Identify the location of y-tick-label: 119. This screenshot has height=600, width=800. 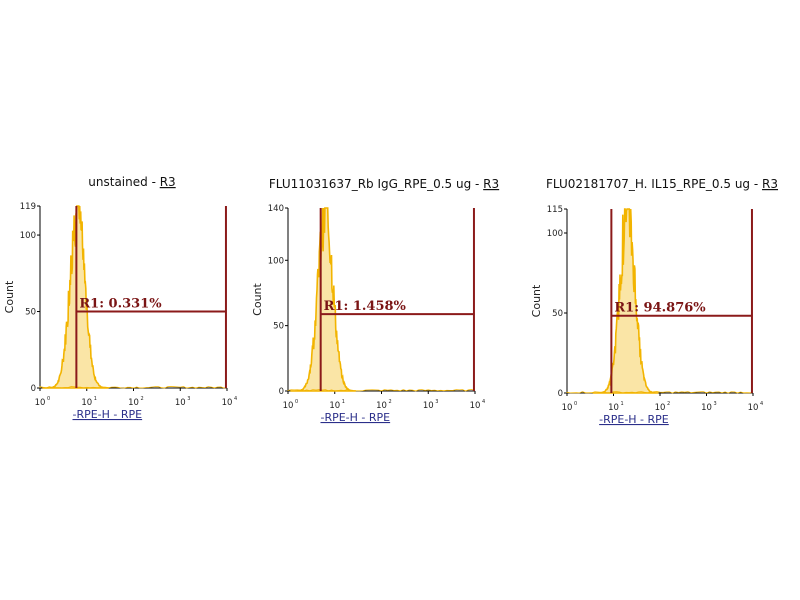
(28, 207).